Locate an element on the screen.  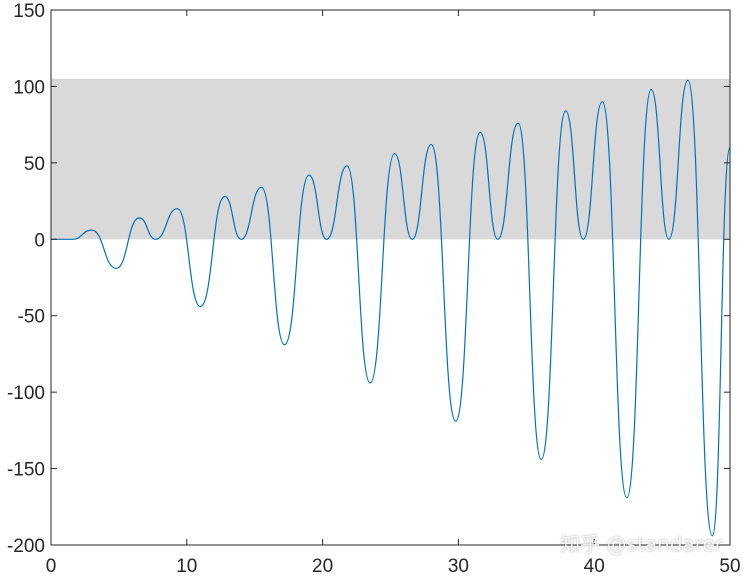
y-tick-label: 150 is located at coordinates (29, 11).